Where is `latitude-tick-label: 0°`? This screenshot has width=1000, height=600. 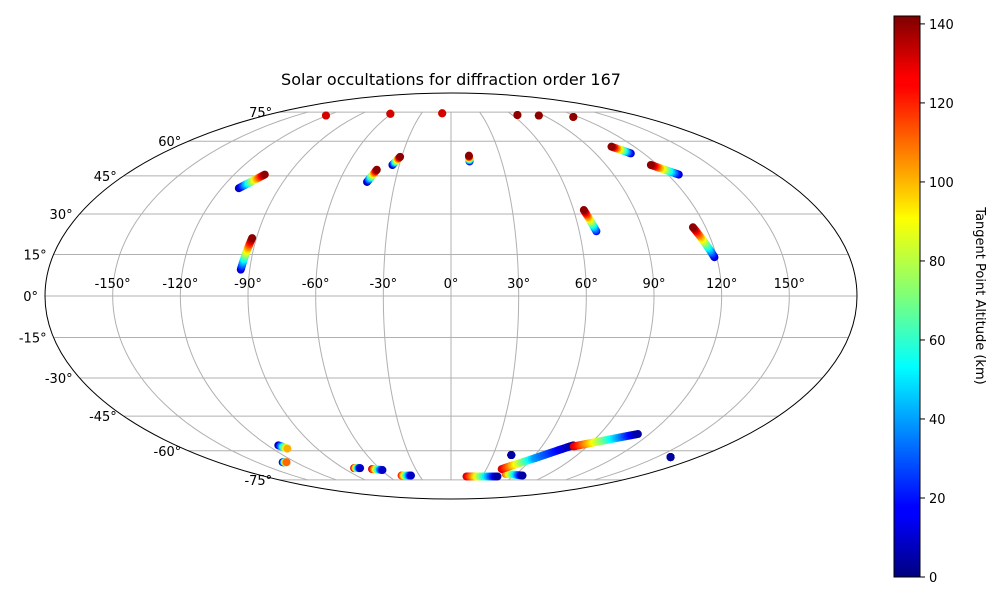
latitude-tick-label: 0° is located at coordinates (30, 297).